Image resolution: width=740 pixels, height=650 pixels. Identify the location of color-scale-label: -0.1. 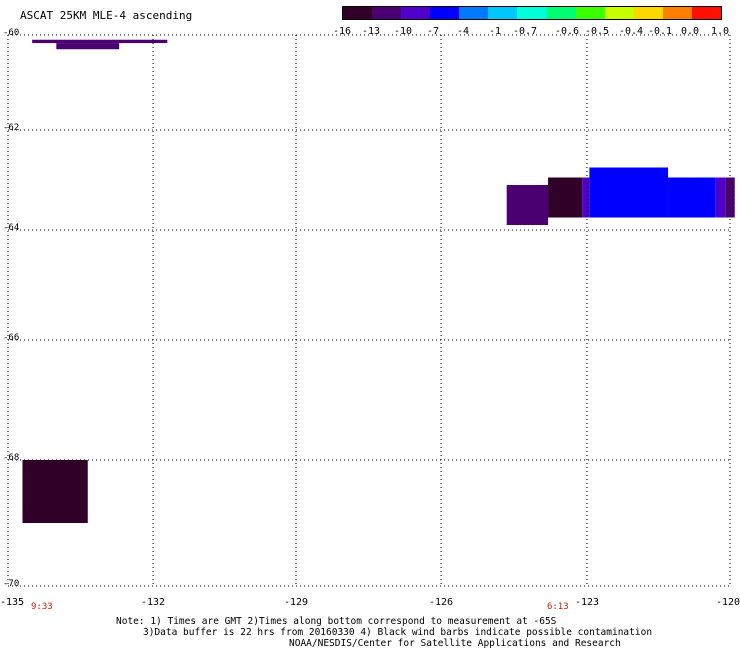
(660, 31).